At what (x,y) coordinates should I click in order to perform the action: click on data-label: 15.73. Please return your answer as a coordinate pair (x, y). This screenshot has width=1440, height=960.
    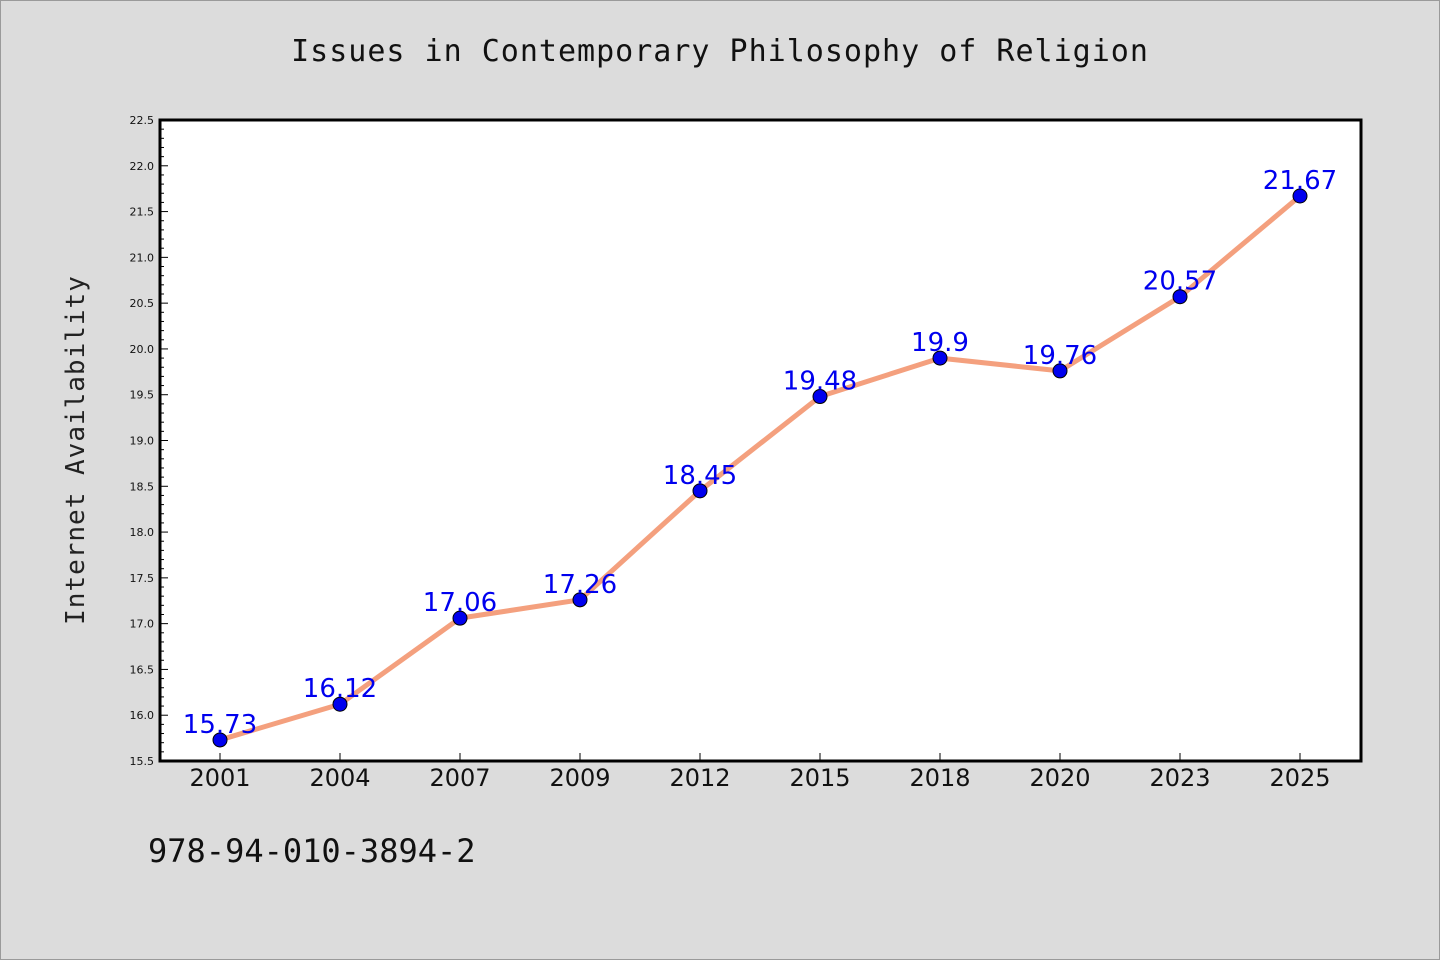
    Looking at the image, I should click on (220, 725).